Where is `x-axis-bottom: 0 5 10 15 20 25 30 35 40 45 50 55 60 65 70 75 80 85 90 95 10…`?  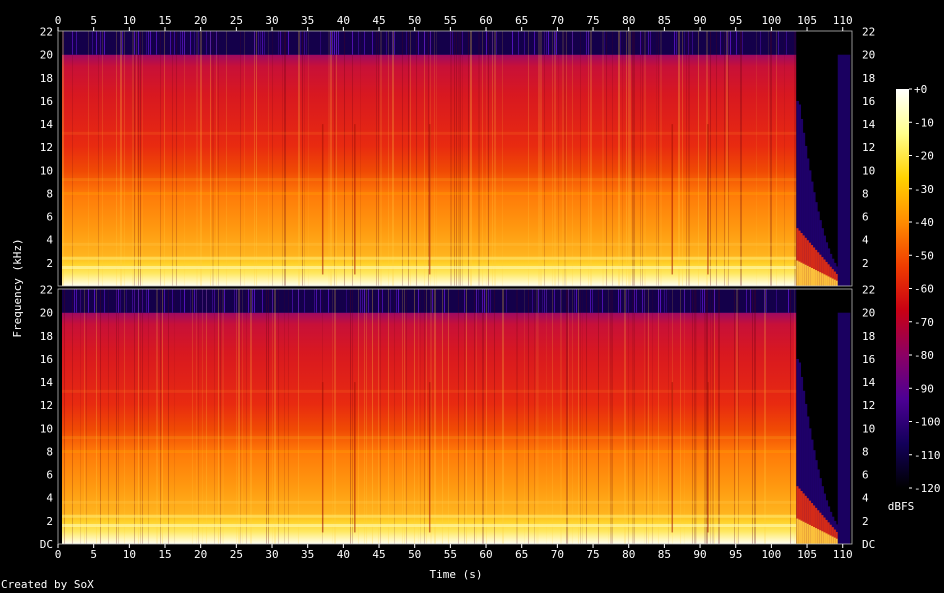
x-axis-bottom: 0 5 10 15 20 25 30 35 40 45 50 55 60 65 70 75 80 85 90 95 10… is located at coordinates (454, 552).